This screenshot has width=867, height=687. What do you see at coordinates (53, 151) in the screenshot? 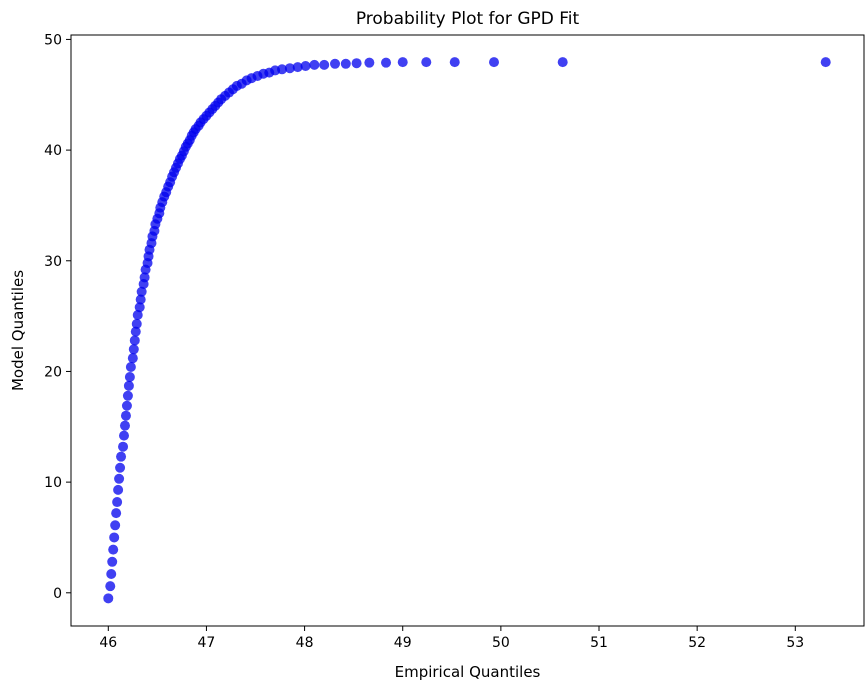
I see `y-tick-label: 40` at bounding box center [53, 151].